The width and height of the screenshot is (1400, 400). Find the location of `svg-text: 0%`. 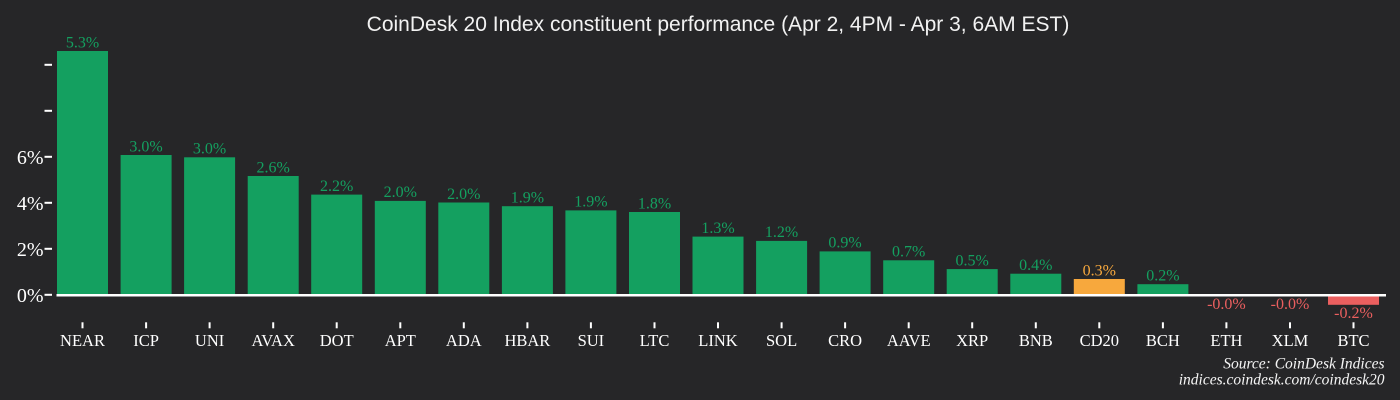

svg-text: 0% is located at coordinates (30, 296).